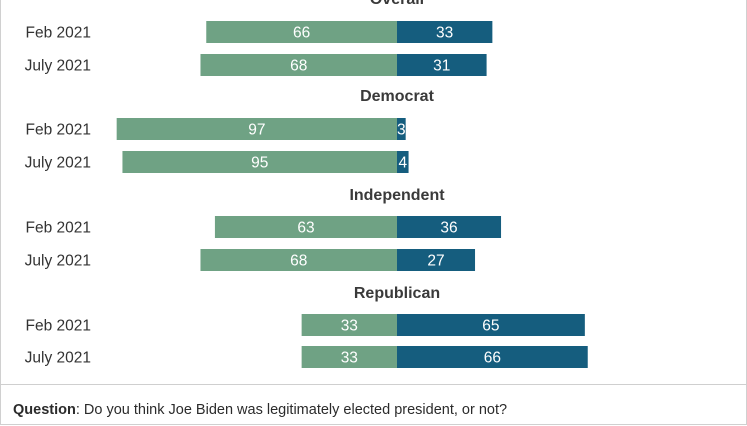 The height and width of the screenshot is (426, 747). What do you see at coordinates (44, 410) in the screenshot?
I see `question-label: Question` at bounding box center [44, 410].